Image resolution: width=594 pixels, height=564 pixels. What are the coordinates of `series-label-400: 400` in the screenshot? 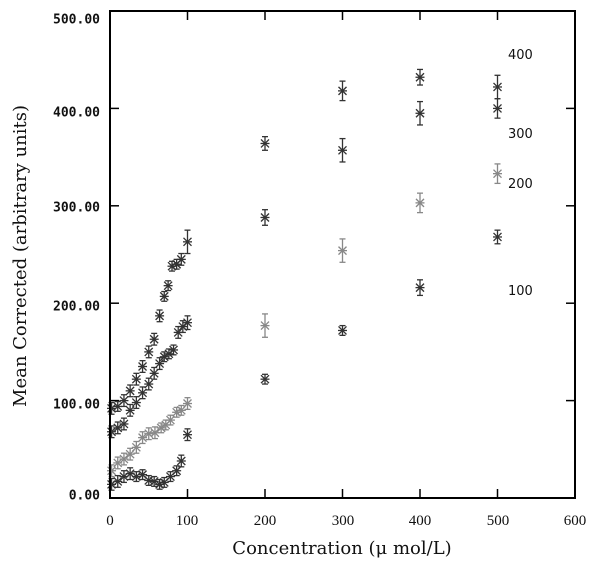 It's located at (520, 55).